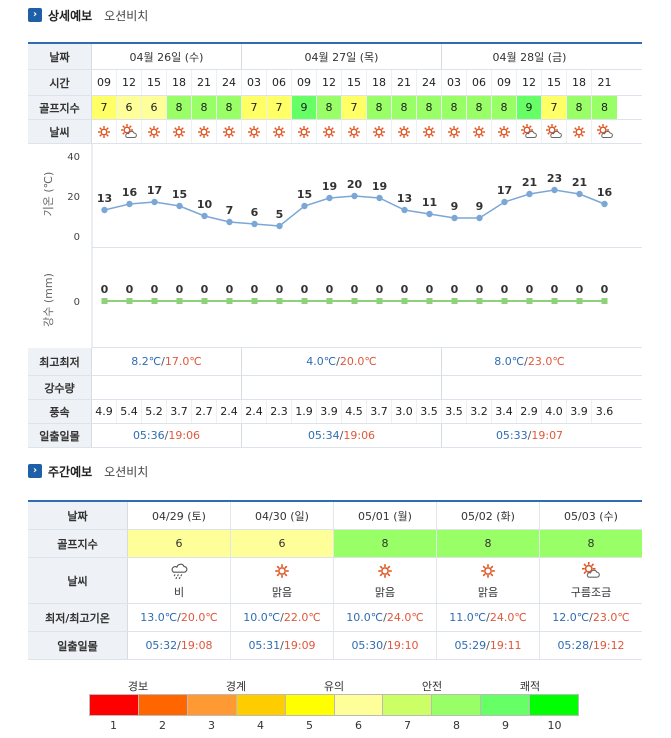  I want to click on minmax-cell: 8.0℃/23.0℃, so click(529, 361).